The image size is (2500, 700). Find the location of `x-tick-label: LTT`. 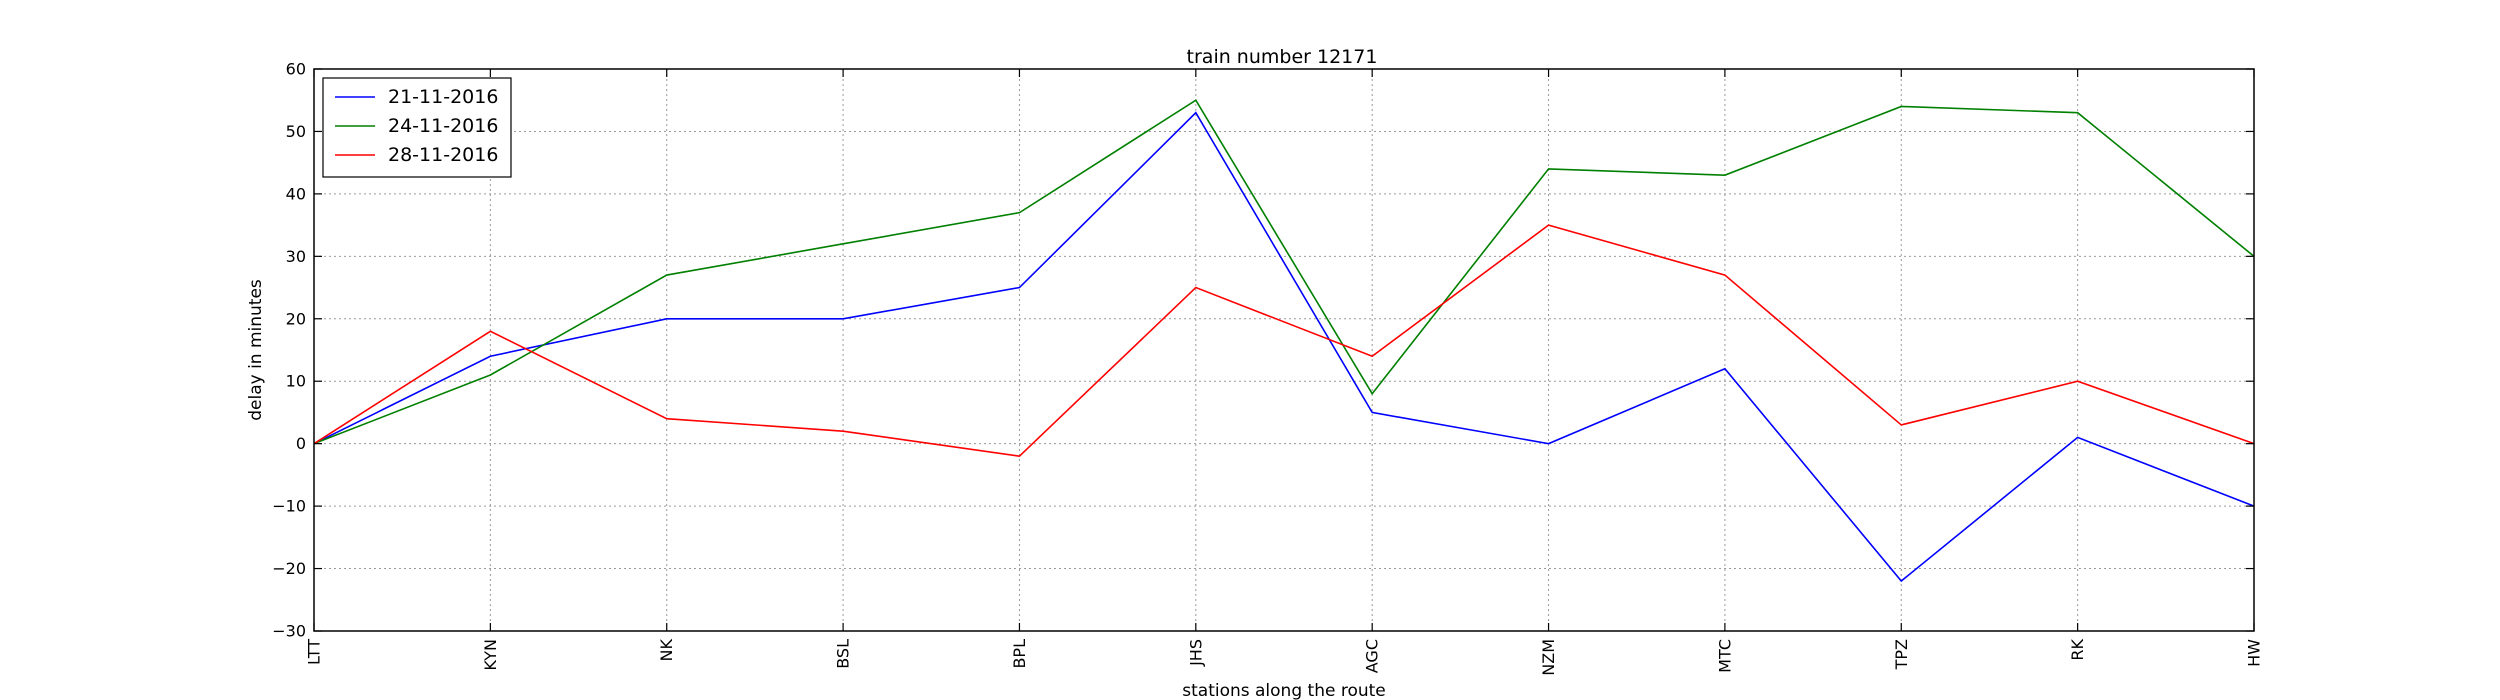

x-tick-label: LTT is located at coordinates (314, 652).